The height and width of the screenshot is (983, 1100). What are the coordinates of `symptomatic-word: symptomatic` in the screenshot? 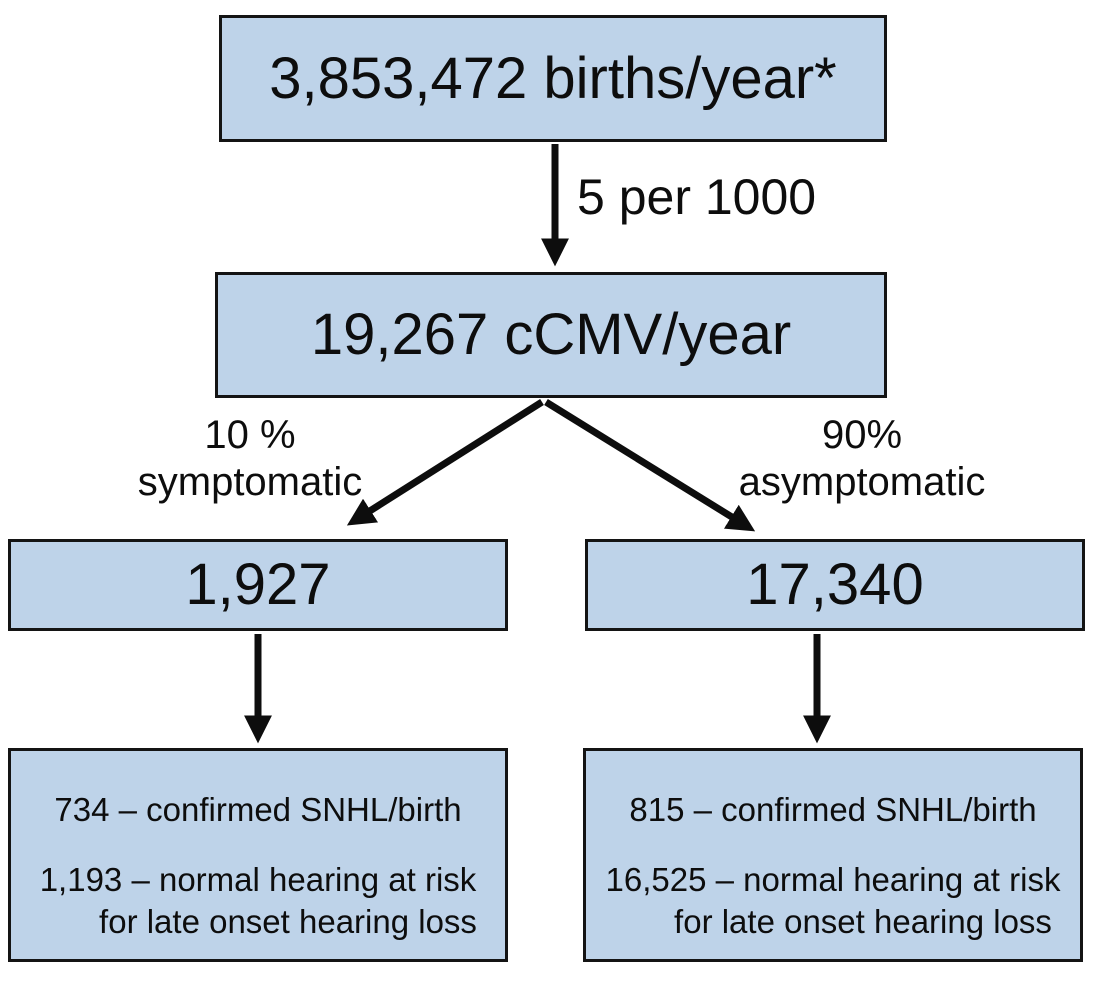 It's located at (250, 482).